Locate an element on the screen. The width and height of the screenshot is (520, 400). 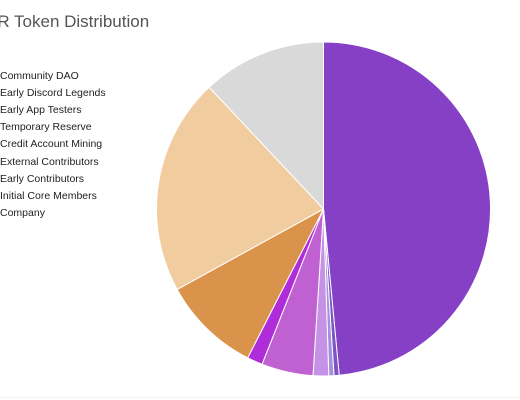
legend-item-temporary-reserve: Temporary Reserve is located at coordinates (53, 127).